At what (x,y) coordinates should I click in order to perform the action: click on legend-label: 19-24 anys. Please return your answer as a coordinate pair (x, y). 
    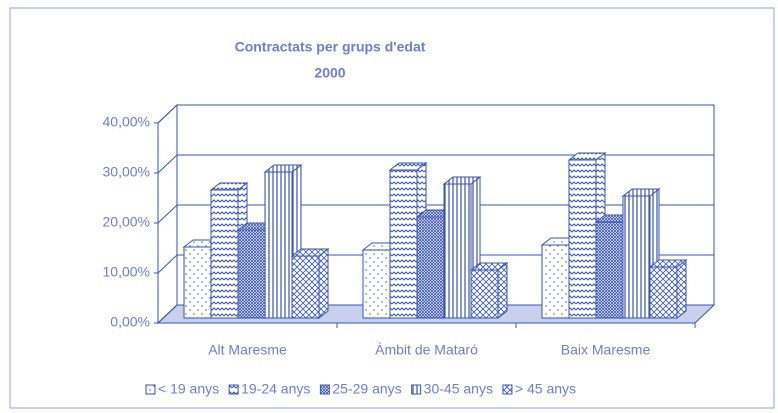
    Looking at the image, I should click on (275, 389).